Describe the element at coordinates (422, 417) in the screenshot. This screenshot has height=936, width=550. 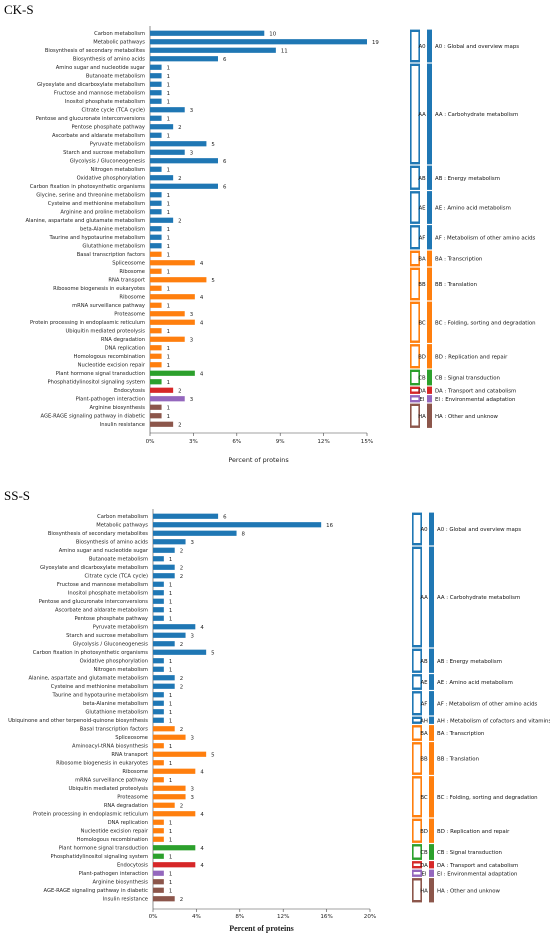
I see `group-code-label: HA` at that location.